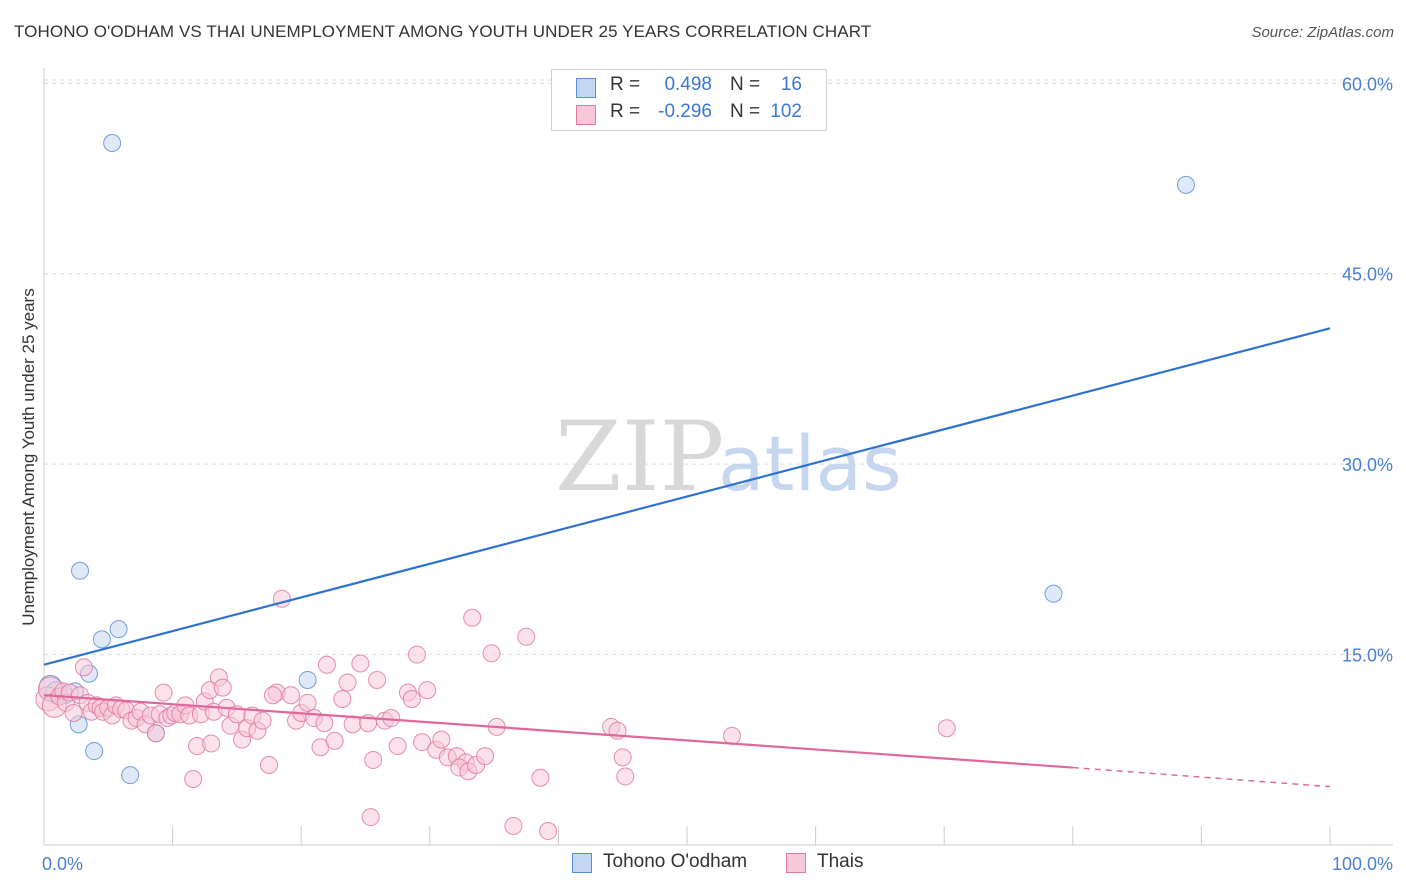  I want to click on legend-n-value-thais: 102, so click(786, 111).